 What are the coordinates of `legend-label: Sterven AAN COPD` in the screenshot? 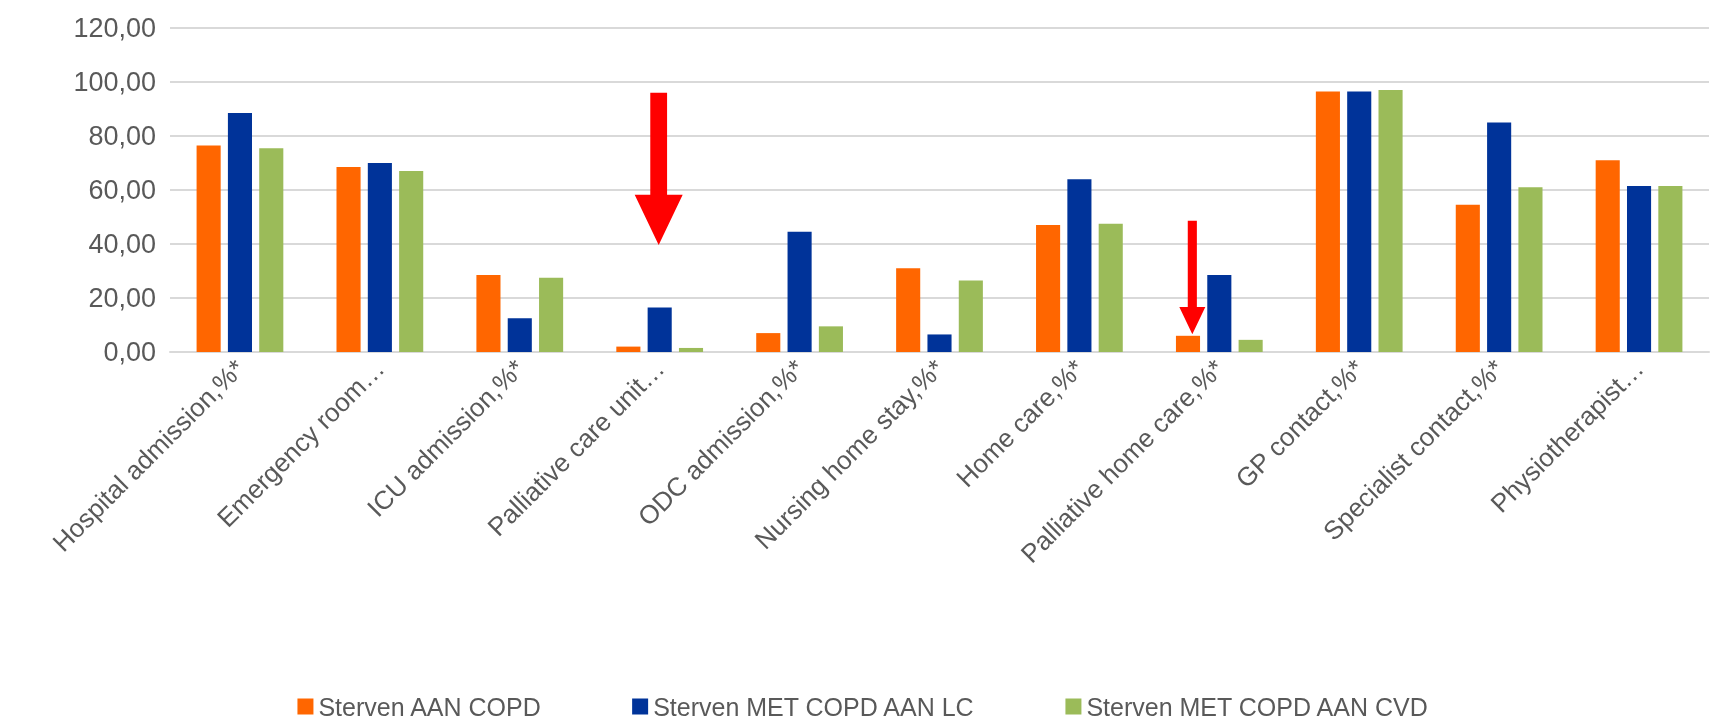 It's located at (429, 706).